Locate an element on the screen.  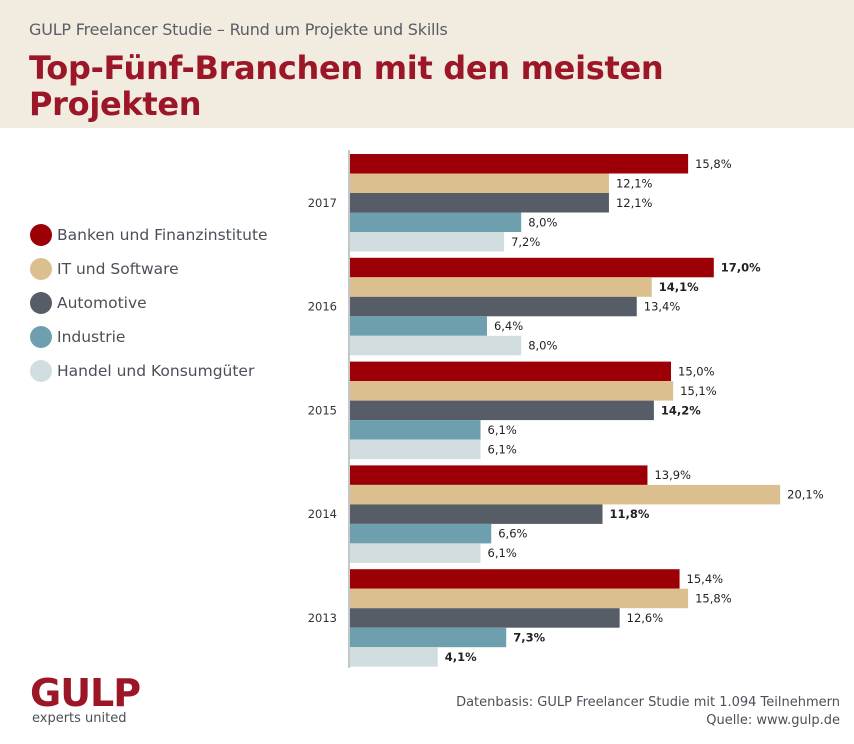
data-label: 7,2% is located at coordinates (525, 242).